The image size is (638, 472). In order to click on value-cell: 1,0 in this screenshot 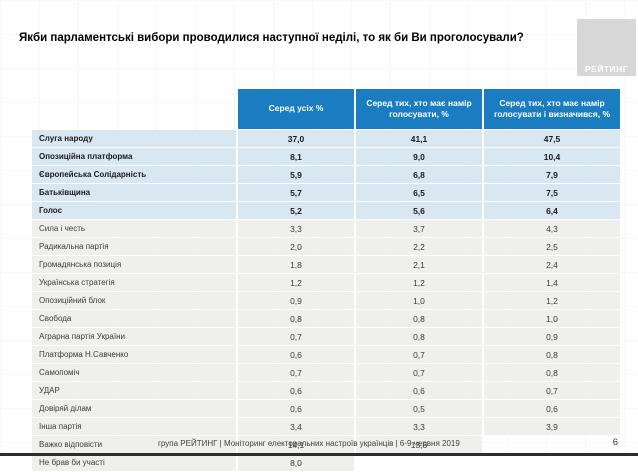, I will do `click(552, 318)`.